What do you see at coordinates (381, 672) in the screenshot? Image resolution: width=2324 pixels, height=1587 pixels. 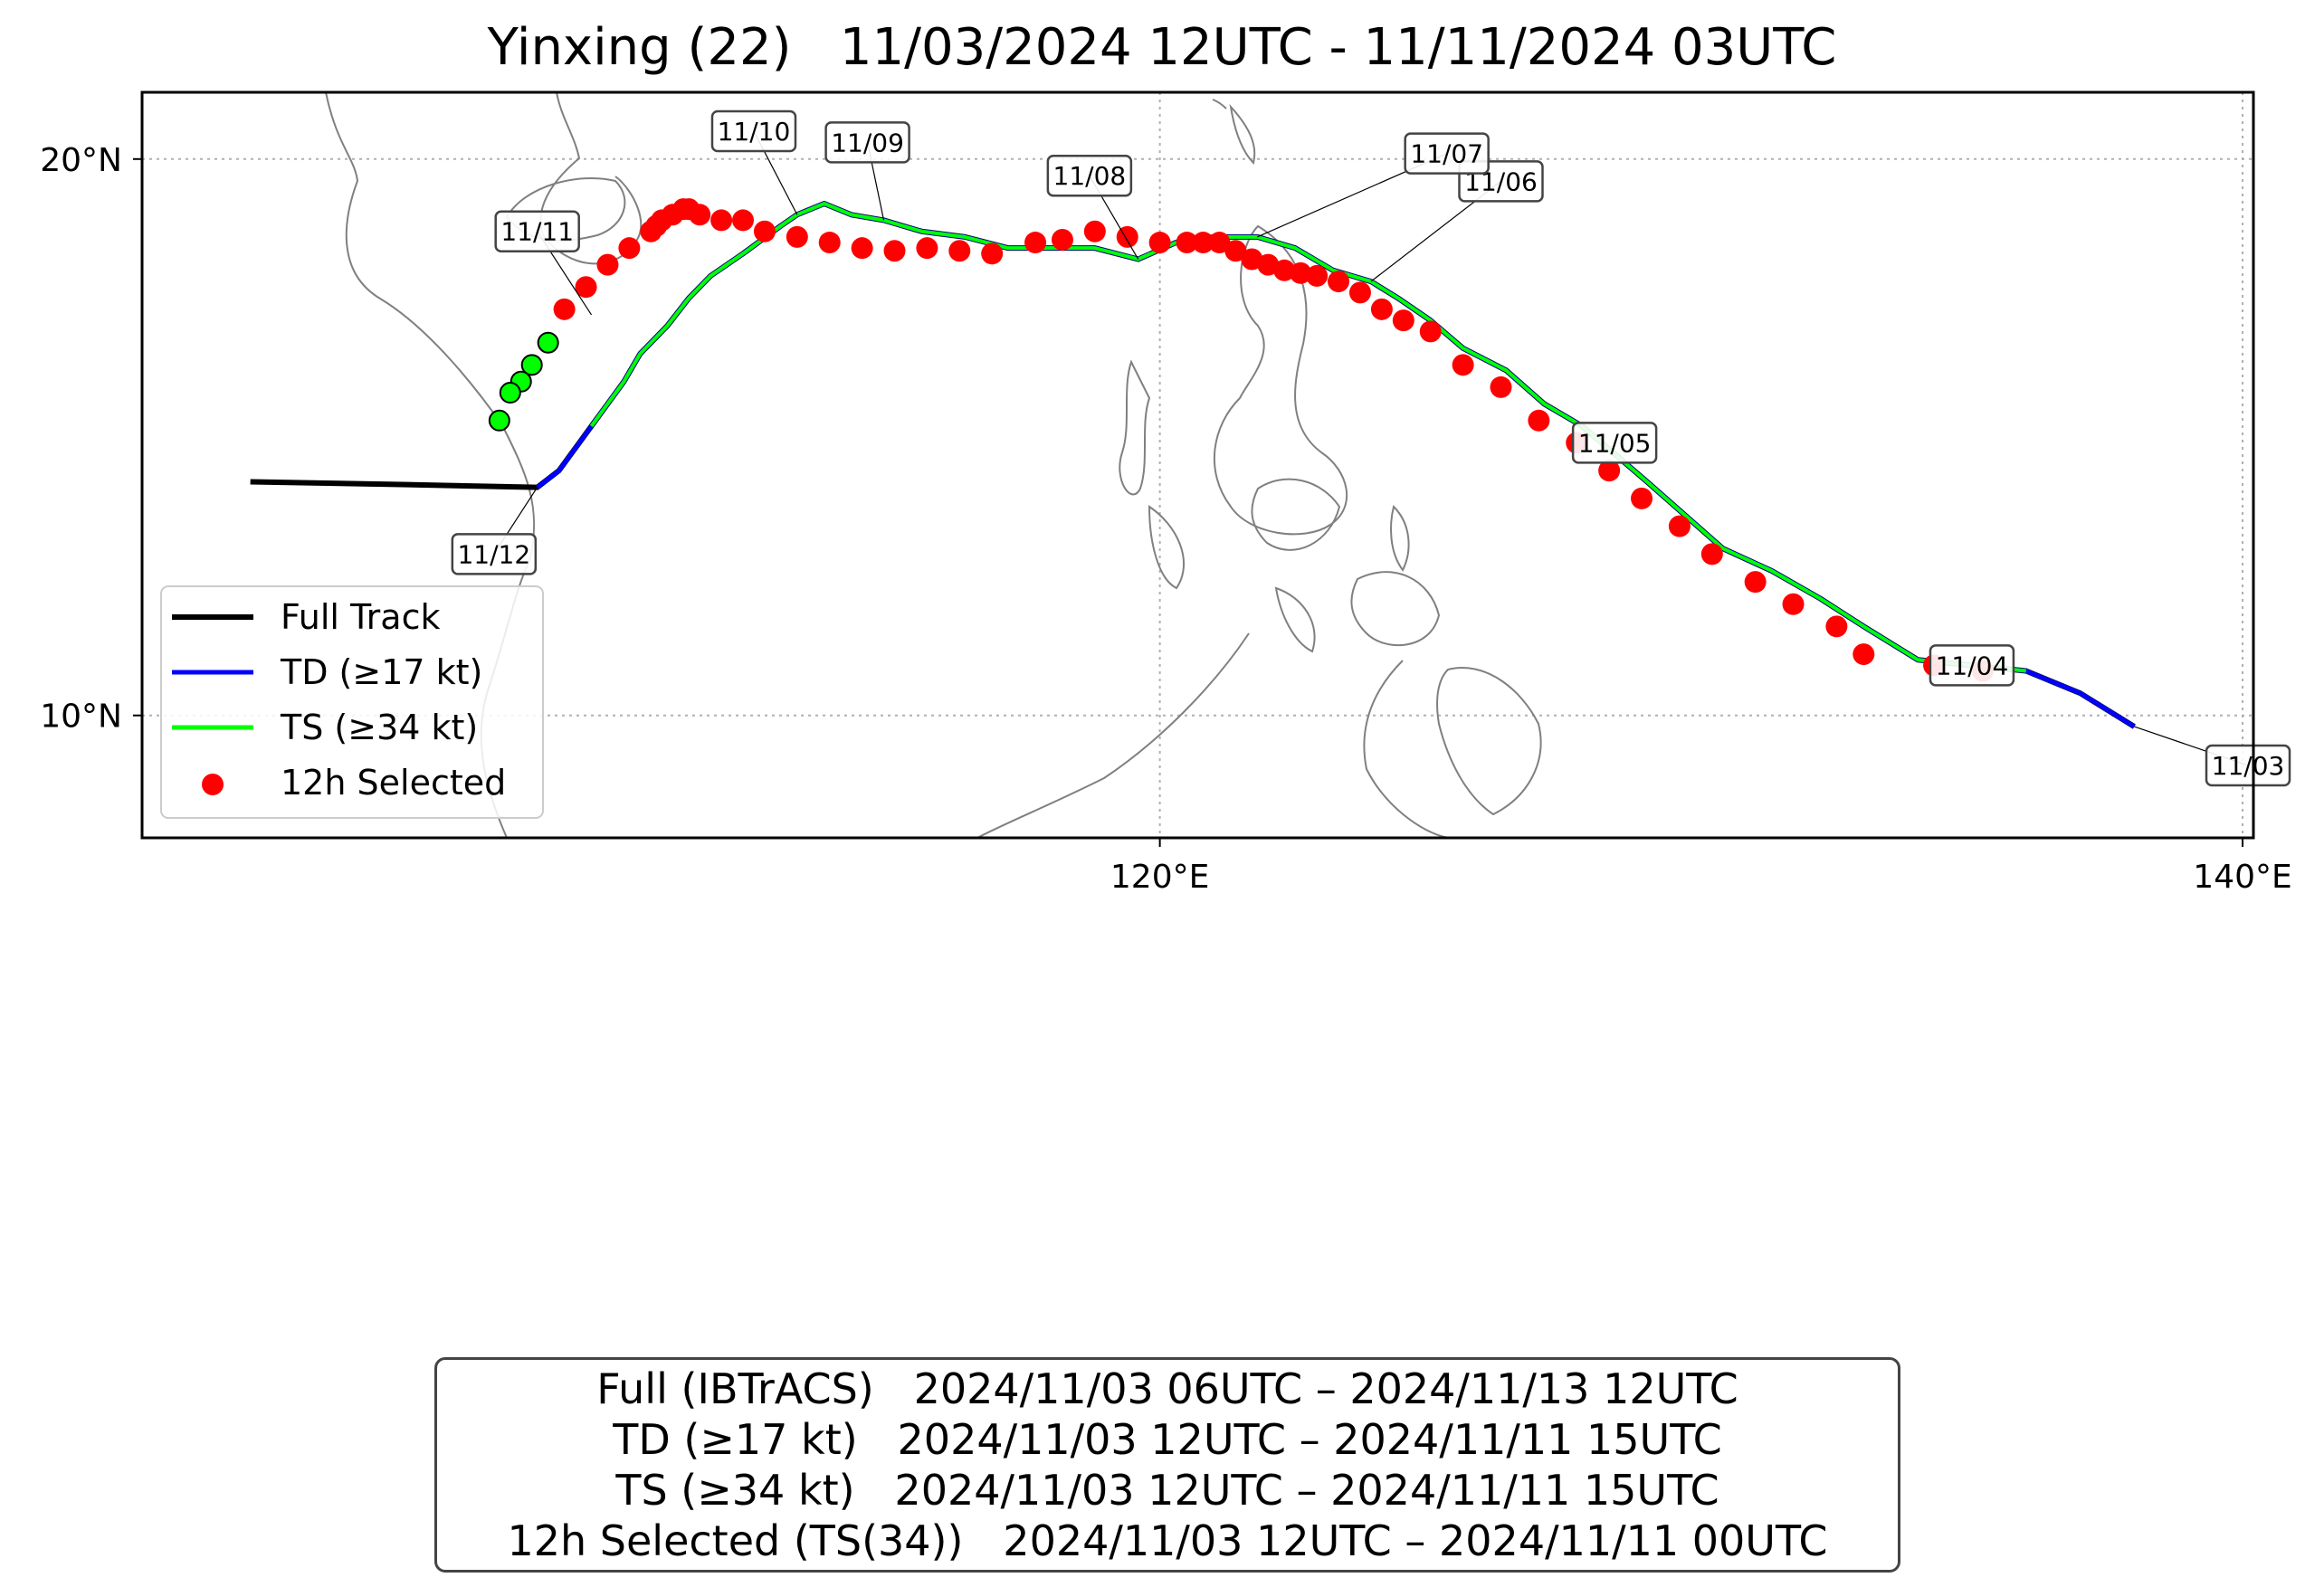 I see `legend-label-td: TD (≥17 kt)` at bounding box center [381, 672].